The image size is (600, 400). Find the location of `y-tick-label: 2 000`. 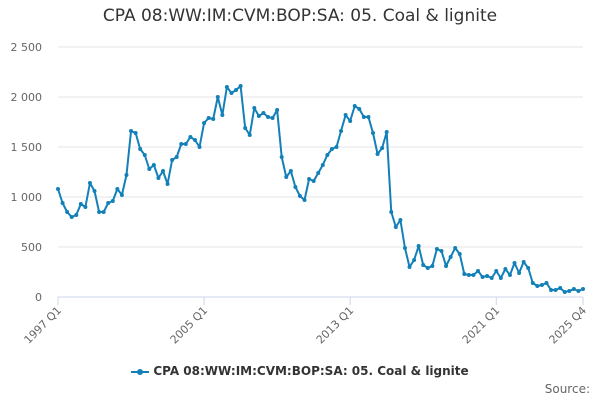

y-tick-label: 2 000 is located at coordinates (27, 97).